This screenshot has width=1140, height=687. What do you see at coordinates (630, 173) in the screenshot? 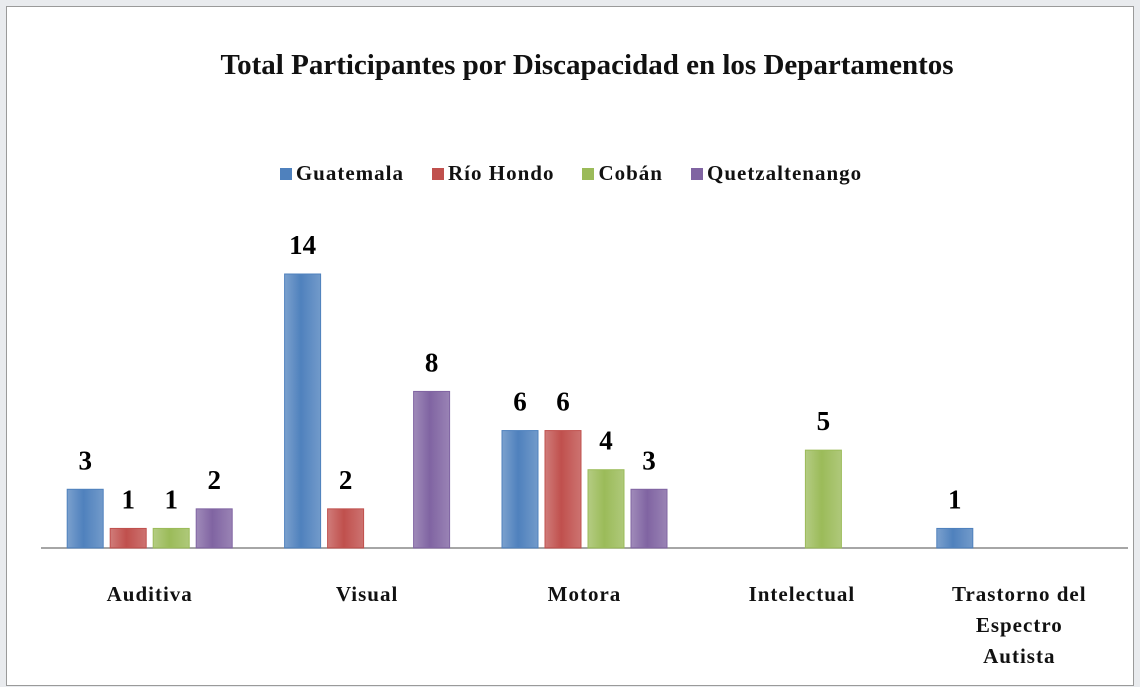
I see `legend-label: Cobán` at bounding box center [630, 173].